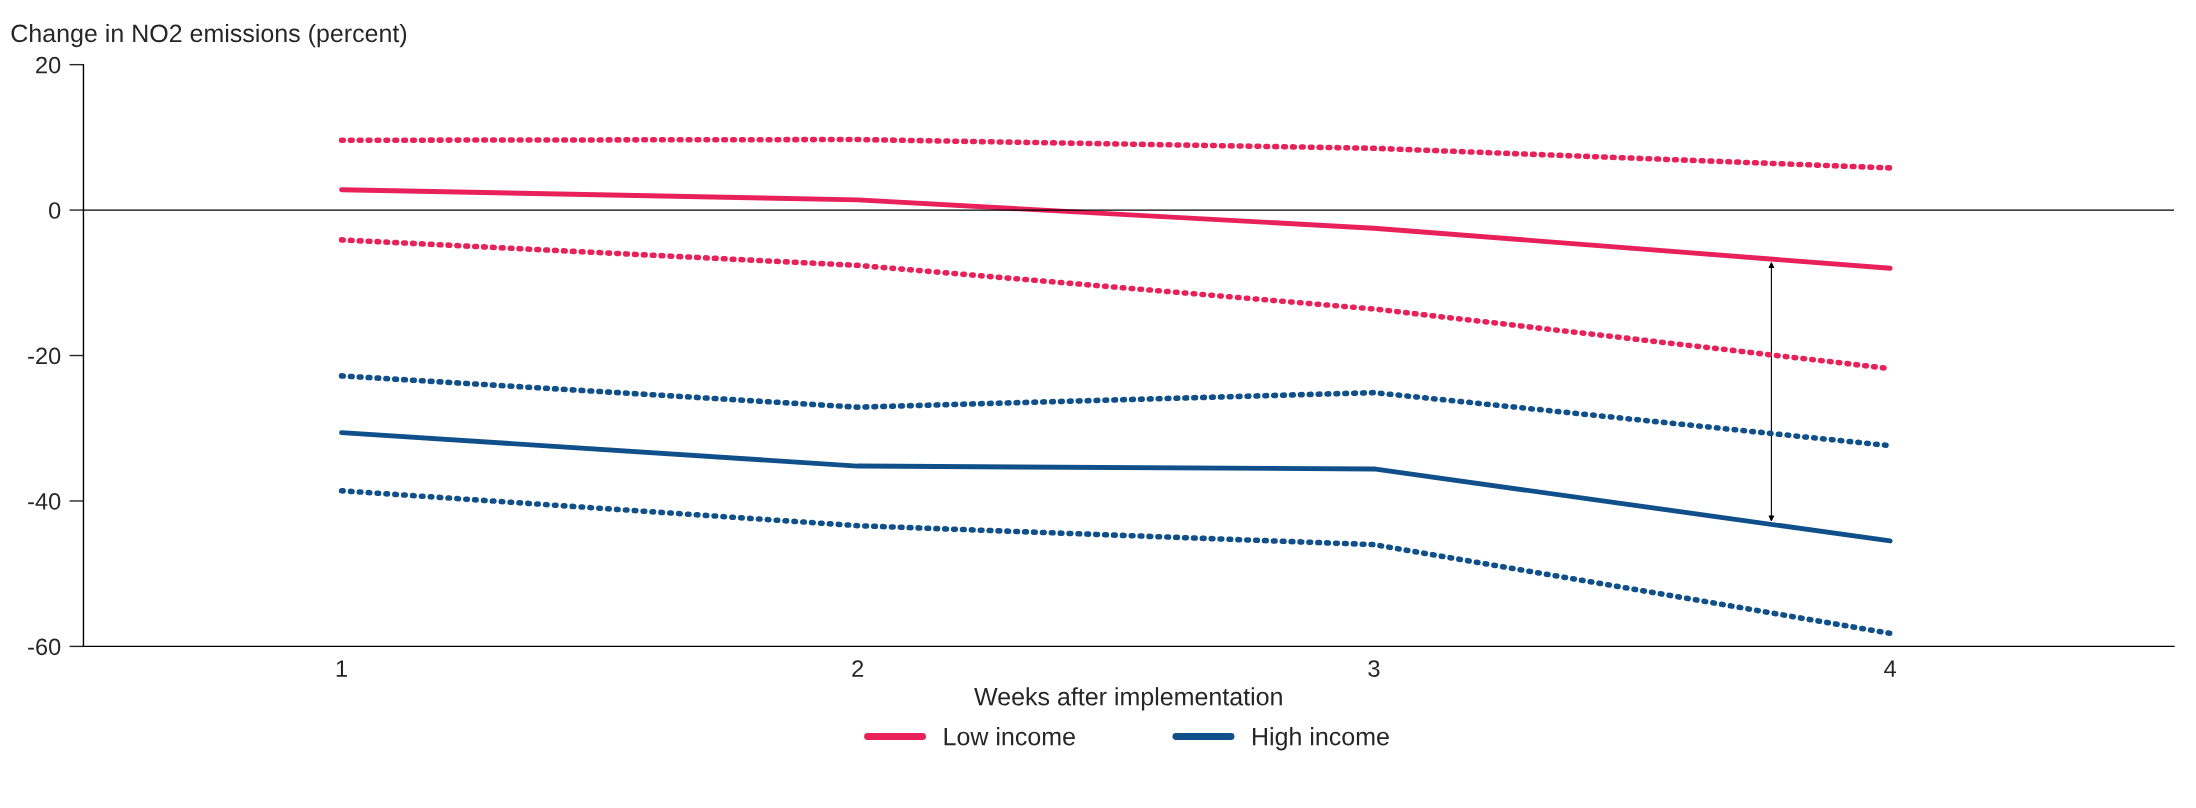  What do you see at coordinates (44, 501) in the screenshot?
I see `y-tick-label: -40` at bounding box center [44, 501].